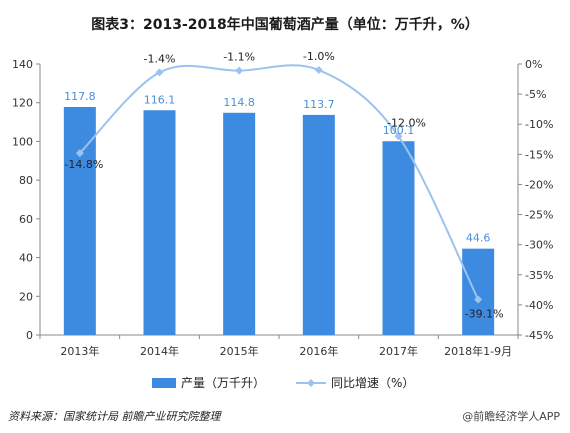 The height and width of the screenshot is (433, 570). I want to click on left-tick-label: 0, so click(29, 335).